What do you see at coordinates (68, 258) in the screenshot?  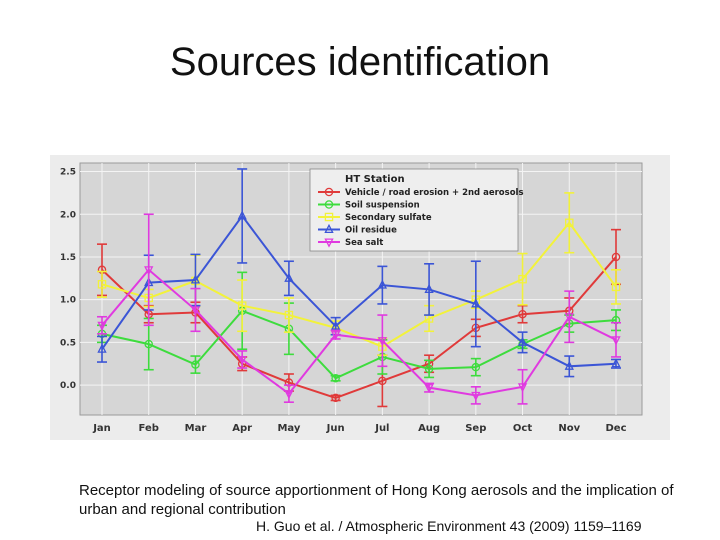 I see `y-tick-label: 1.5` at bounding box center [68, 258].